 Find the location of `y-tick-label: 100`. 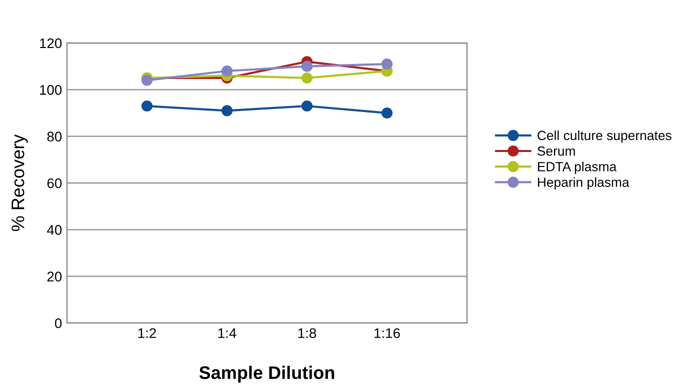

y-tick-label: 100 is located at coordinates (51, 90).